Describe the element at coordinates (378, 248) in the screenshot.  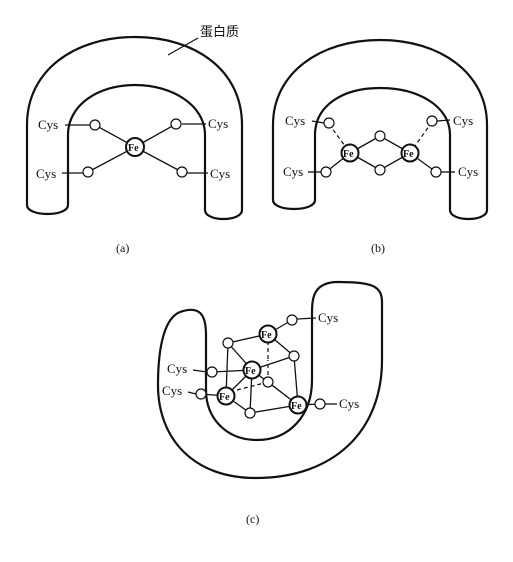
I see `caption-b: (b)` at that location.